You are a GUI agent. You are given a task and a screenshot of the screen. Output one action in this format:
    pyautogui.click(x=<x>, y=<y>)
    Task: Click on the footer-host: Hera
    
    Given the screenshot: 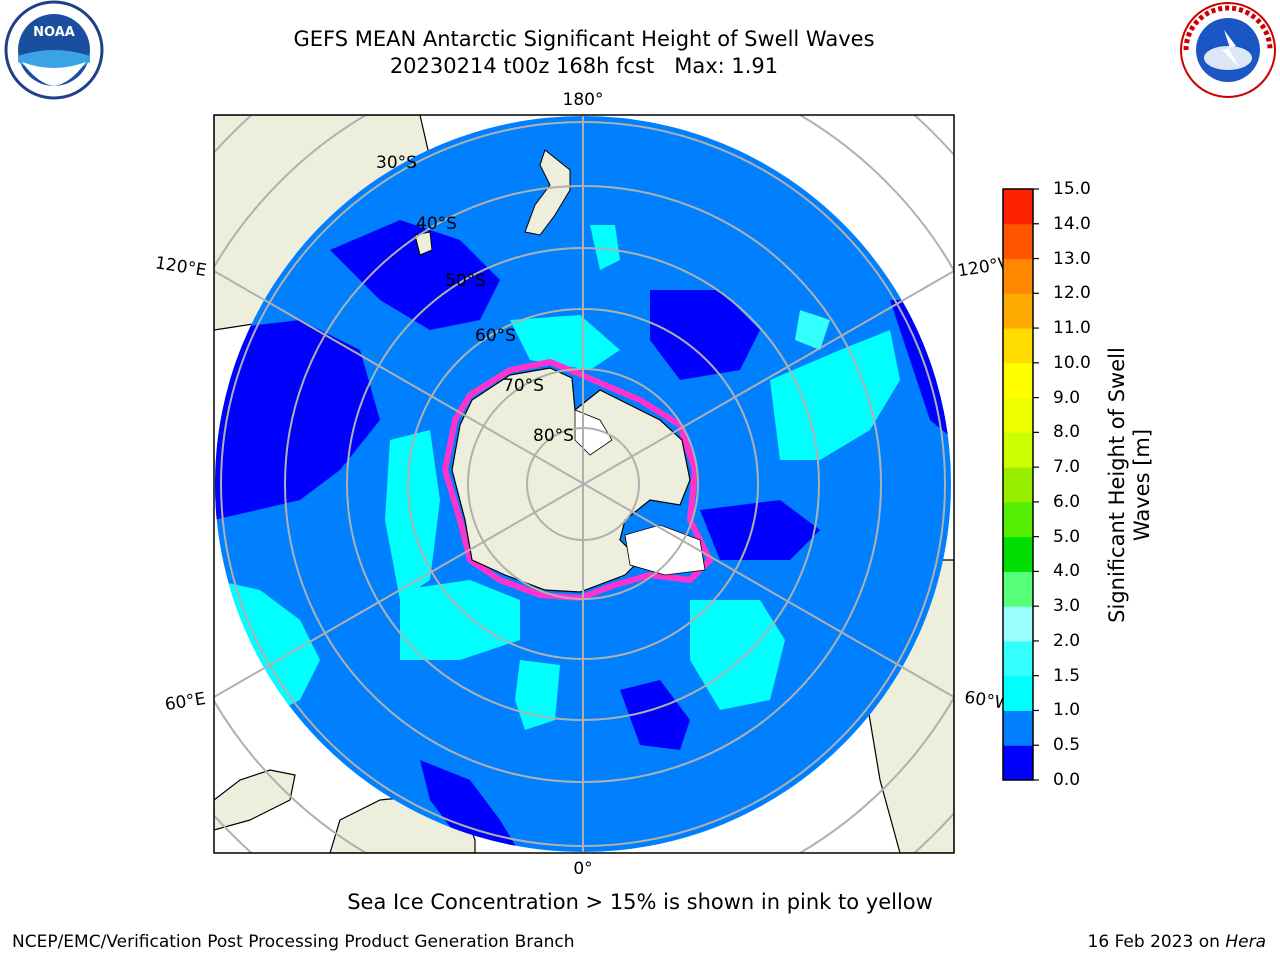 What is the action you would take?
    pyautogui.click(x=1245, y=942)
    